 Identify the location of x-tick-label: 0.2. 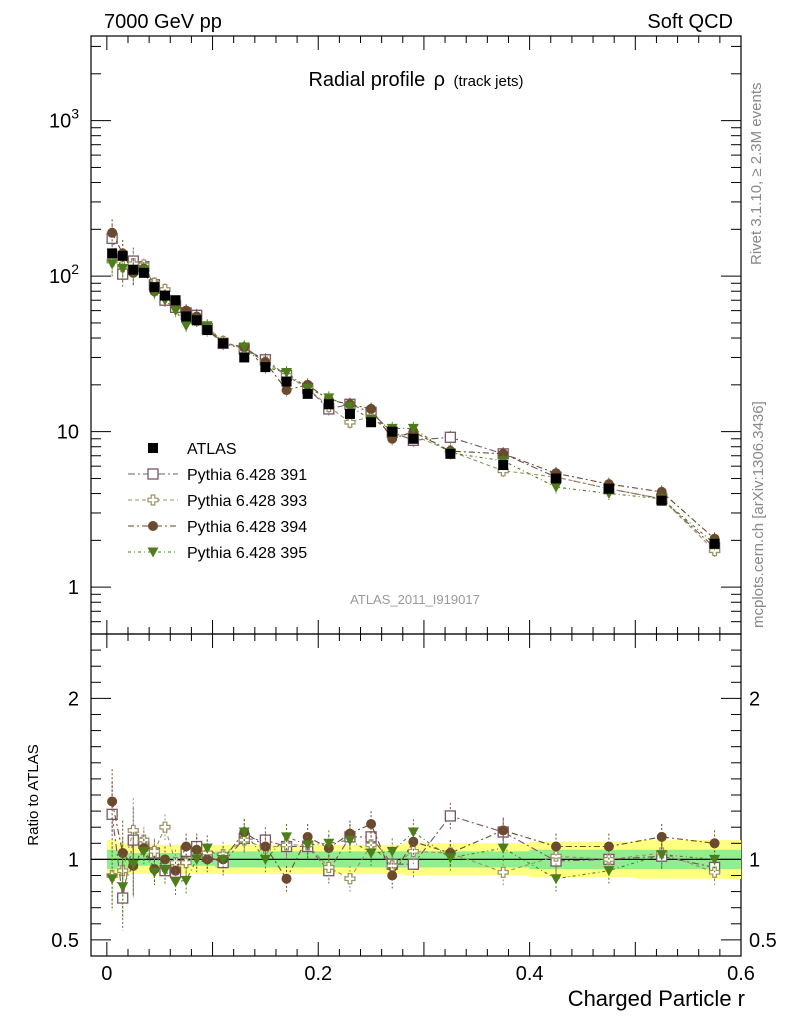
(318, 974).